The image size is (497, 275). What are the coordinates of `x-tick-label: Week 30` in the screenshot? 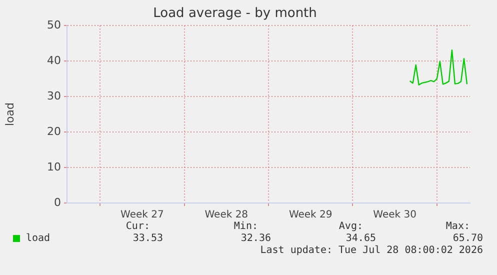 It's located at (394, 215).